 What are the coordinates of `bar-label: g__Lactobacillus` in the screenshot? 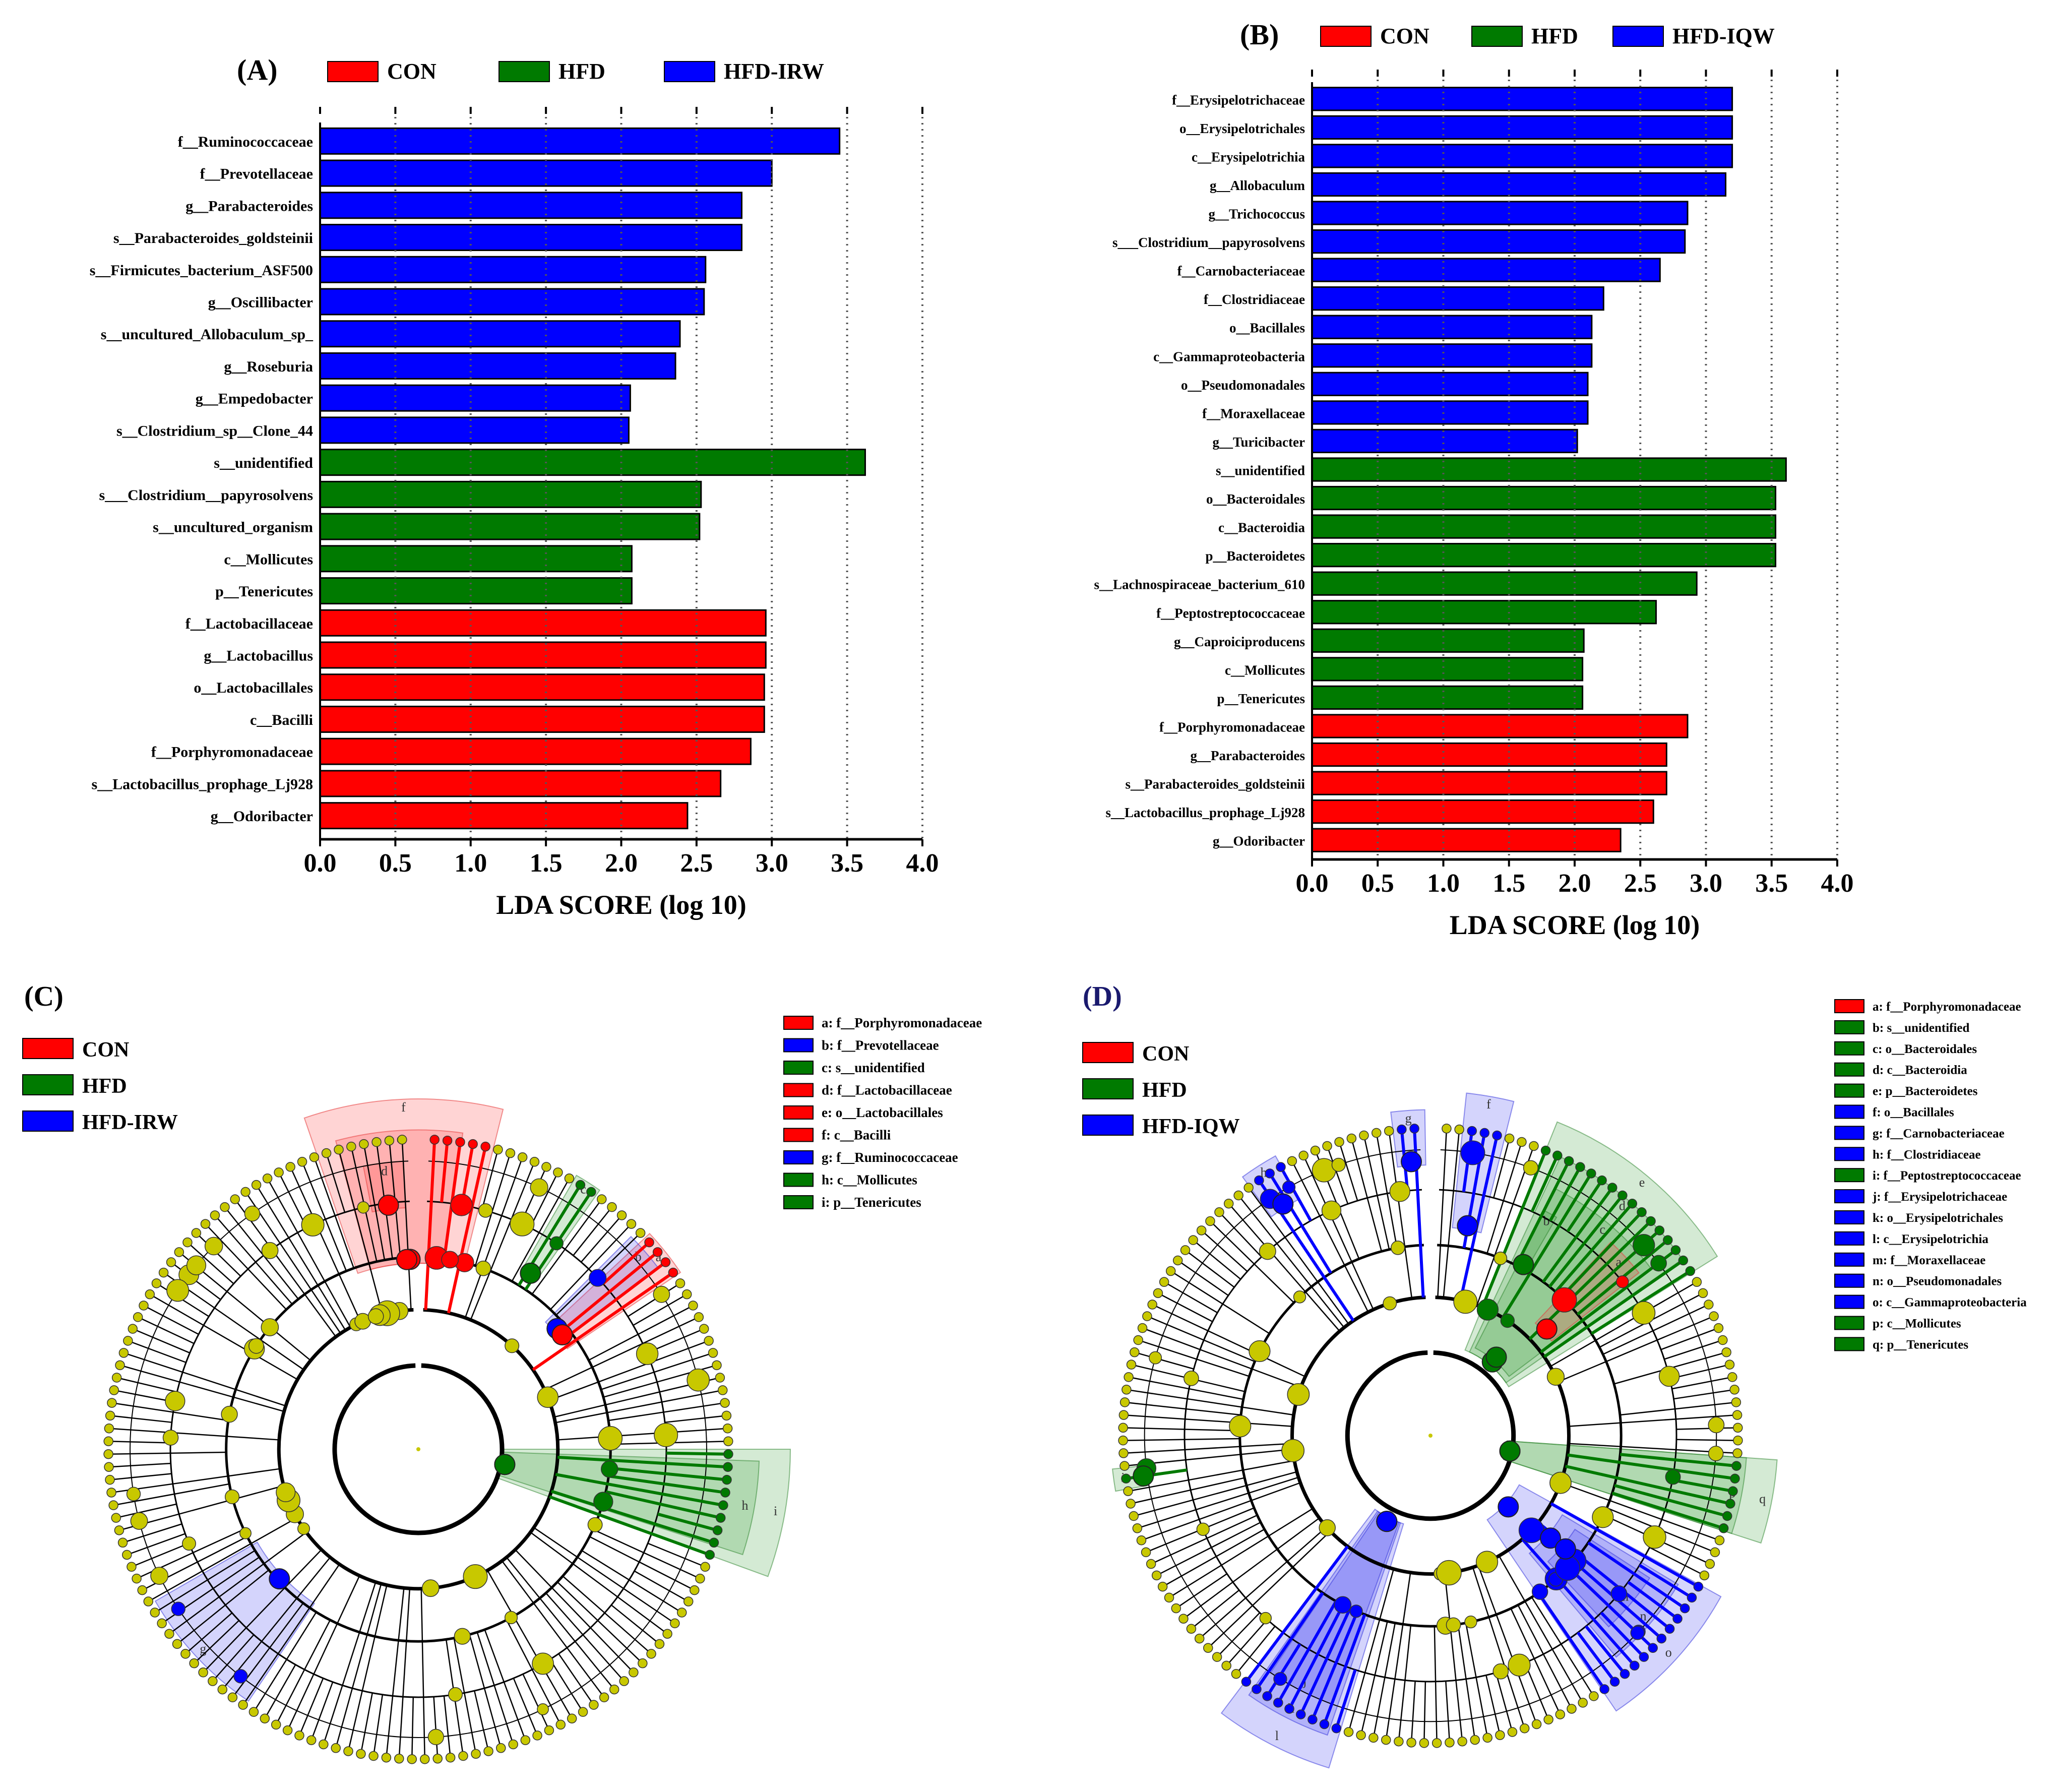 It's located at (258, 656).